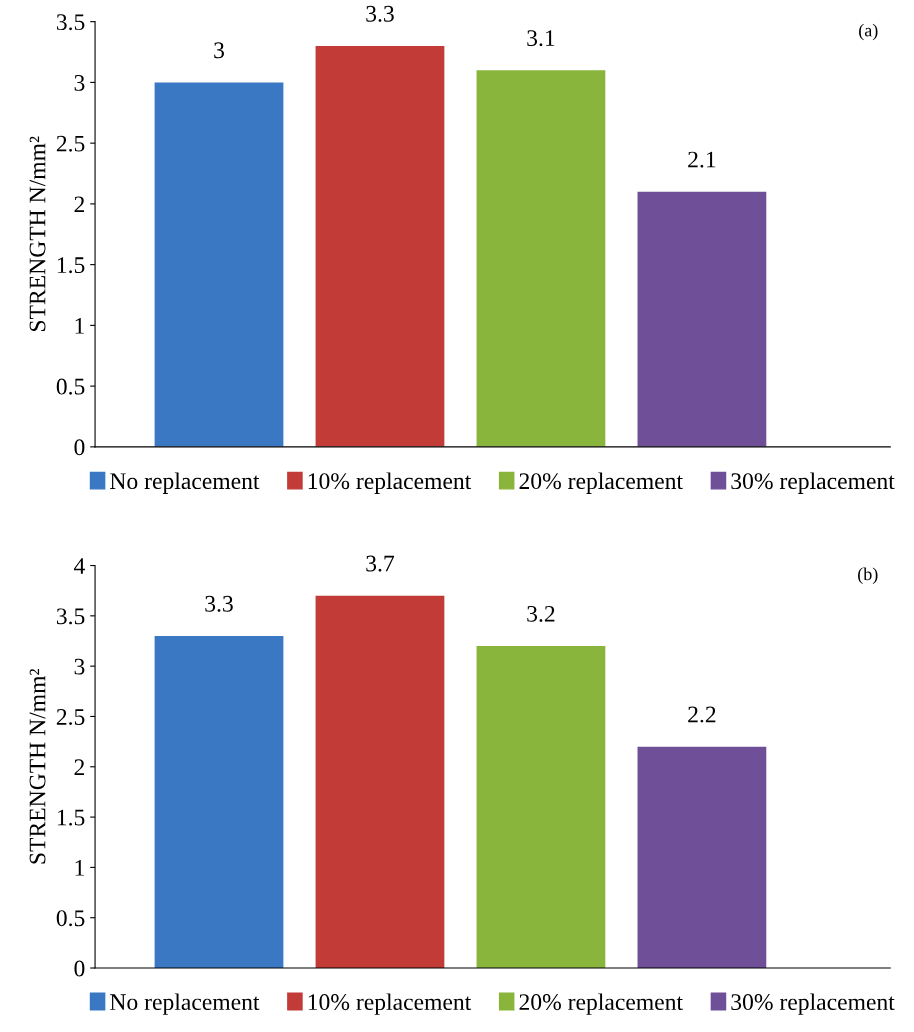 The image size is (914, 1032). I want to click on data-label: 2.2, so click(702, 714).